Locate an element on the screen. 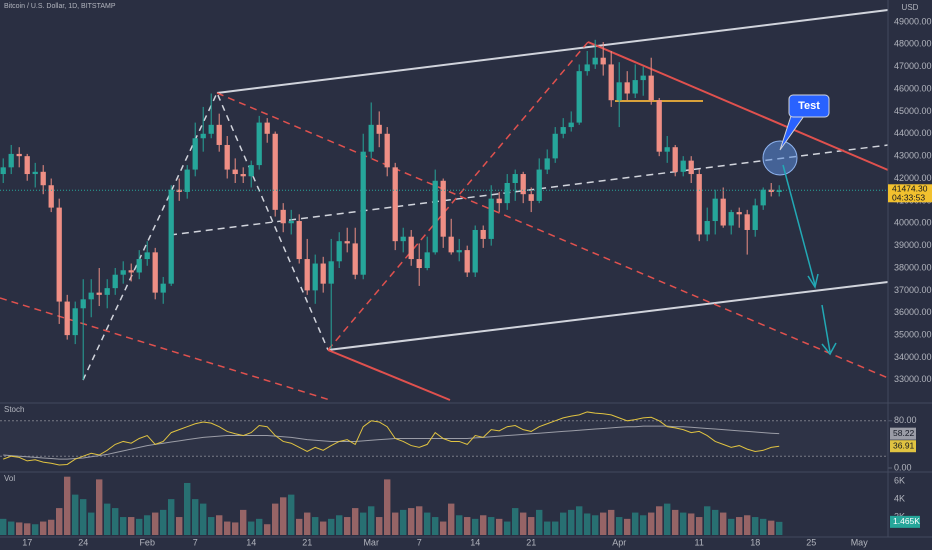 The height and width of the screenshot is (550, 932). x-tick-label: 14 is located at coordinates (475, 542).